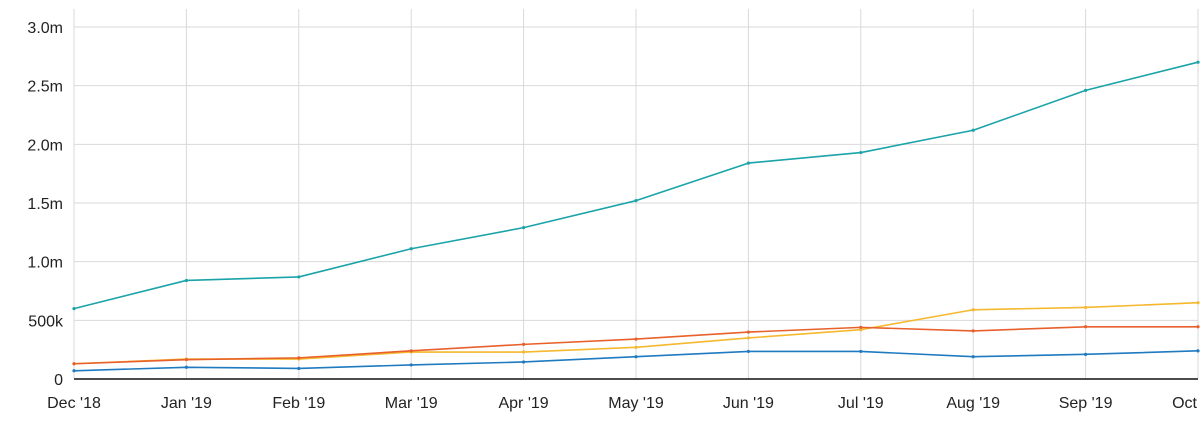 This screenshot has height=425, width=1200. I want to click on y-tick-label: 2.5m, so click(45, 87).